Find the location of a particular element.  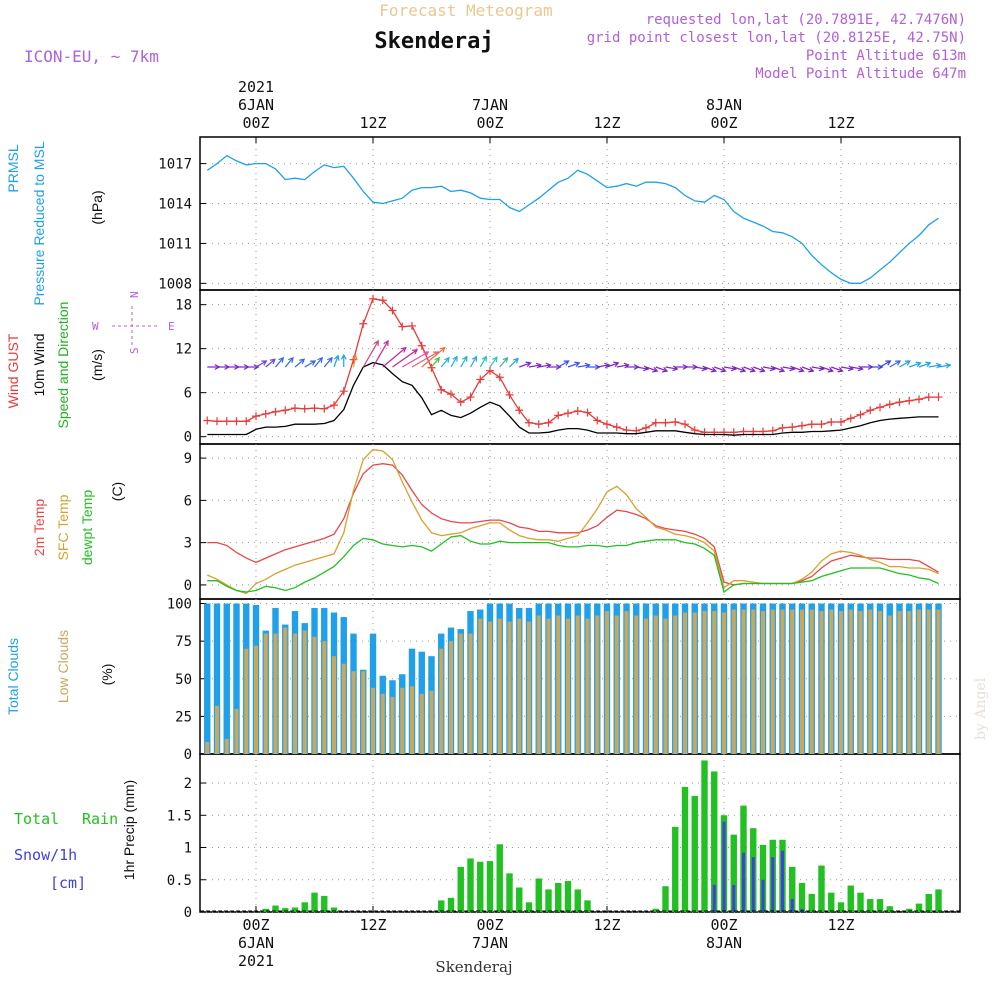

bottom-date-label: 7JAN is located at coordinates (490, 943).